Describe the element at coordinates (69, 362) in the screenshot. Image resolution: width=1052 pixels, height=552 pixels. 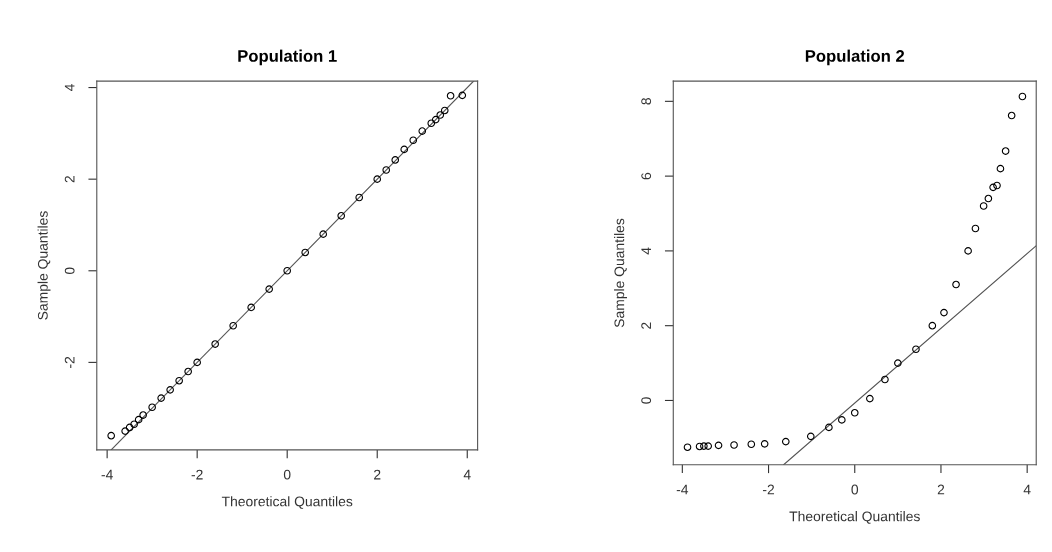
I see `y-tick-label: -2` at that location.